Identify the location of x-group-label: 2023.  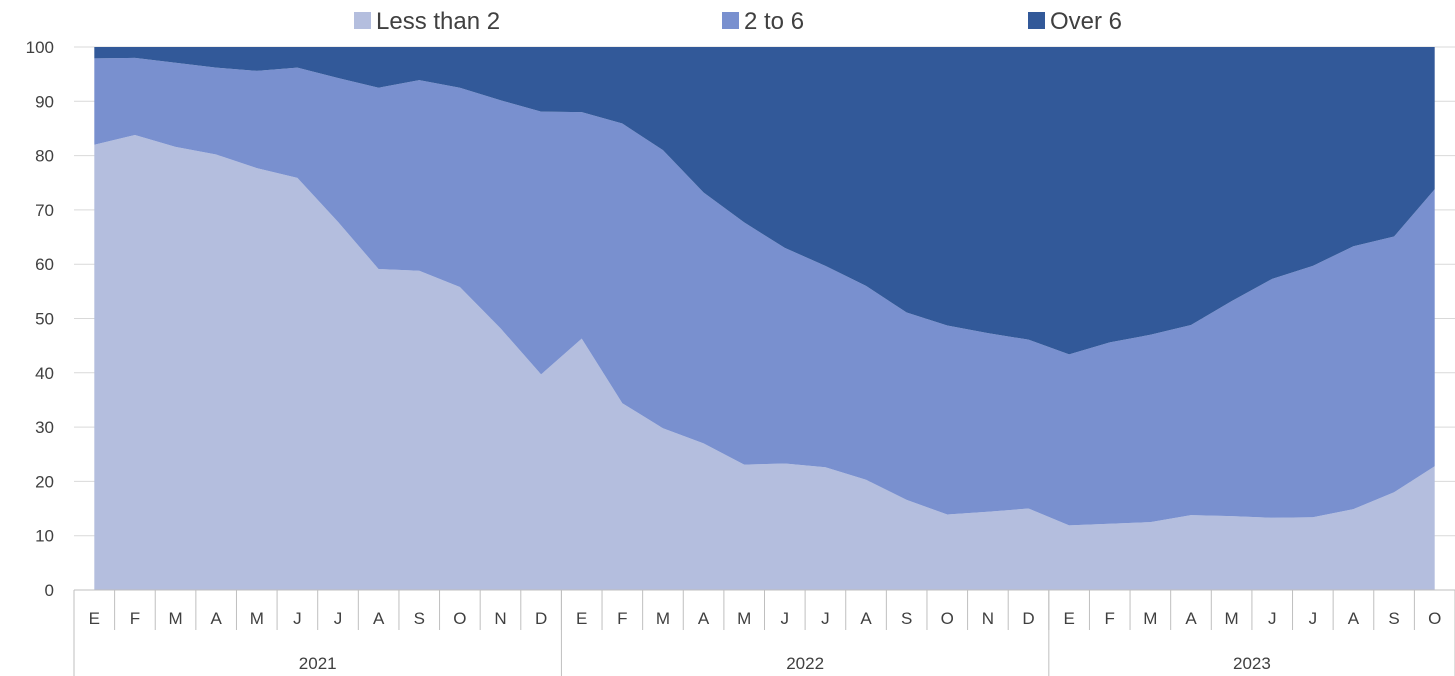
(1252, 663).